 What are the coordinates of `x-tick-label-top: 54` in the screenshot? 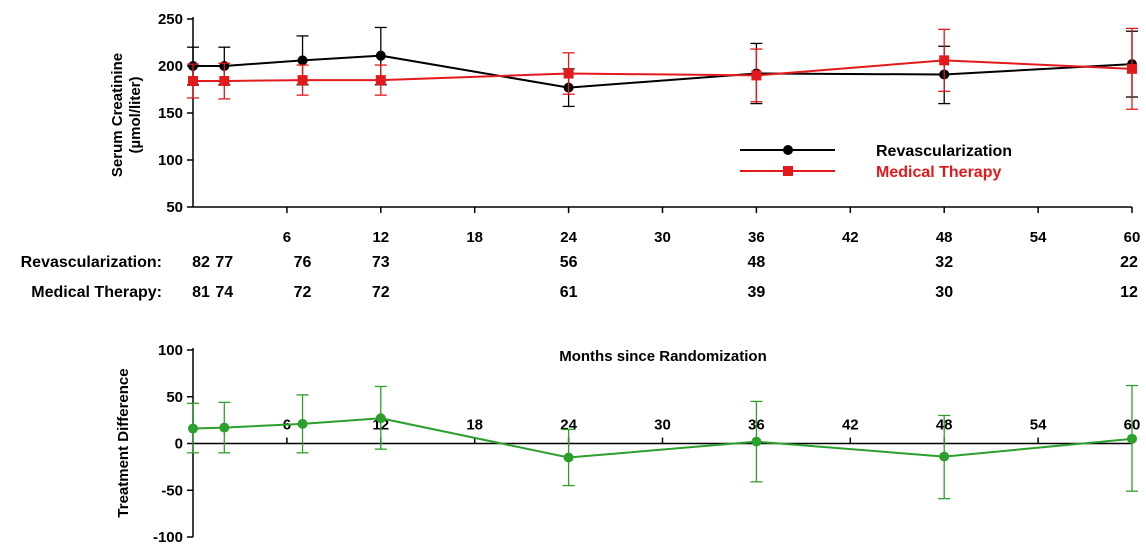 It's located at (1038, 237).